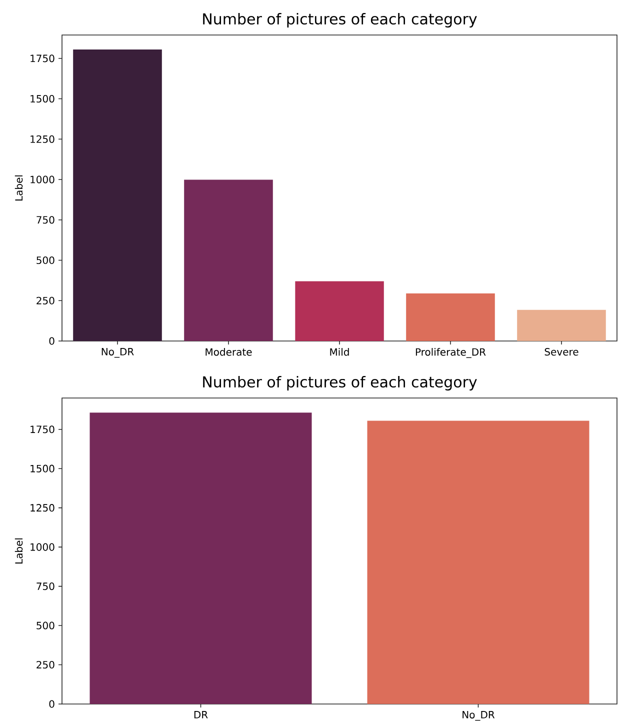 The width and height of the screenshot is (619, 724). I want to click on x-tick-label: Mild, so click(339, 352).